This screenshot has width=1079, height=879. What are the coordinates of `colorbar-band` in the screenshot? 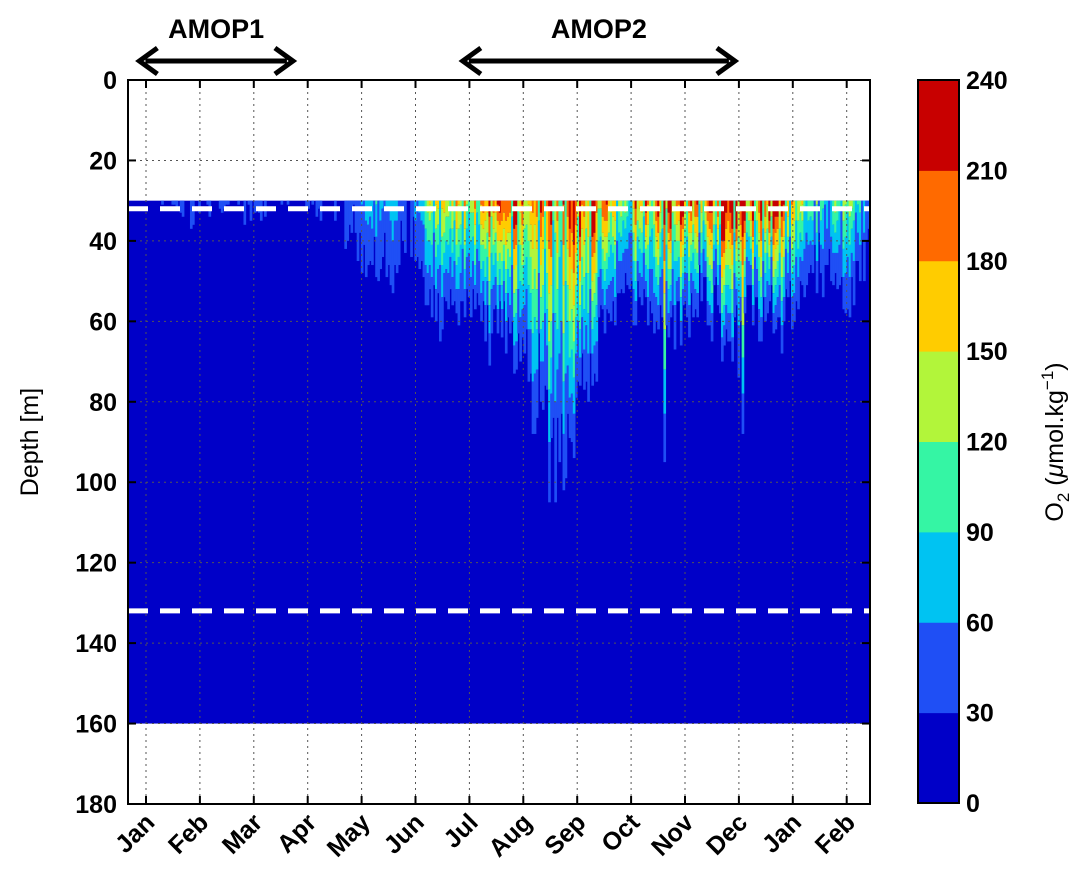 It's located at (938, 668).